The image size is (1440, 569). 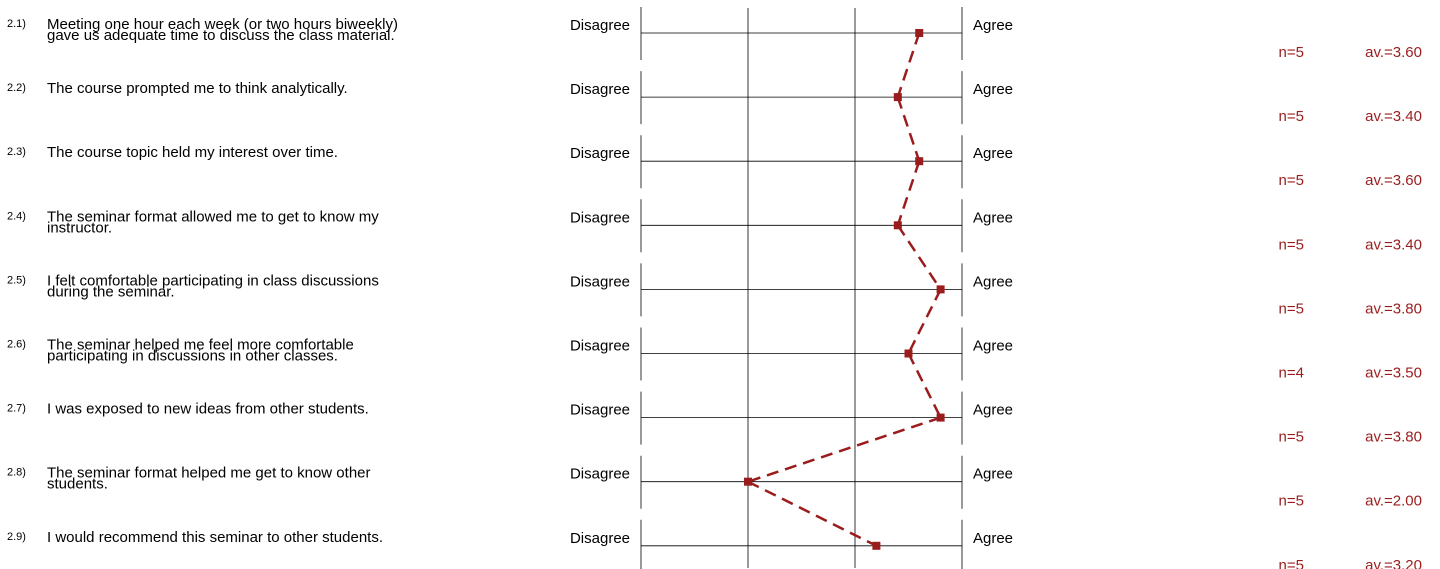 What do you see at coordinates (1393, 373) in the screenshot?
I see `average-value: av.=3.50` at bounding box center [1393, 373].